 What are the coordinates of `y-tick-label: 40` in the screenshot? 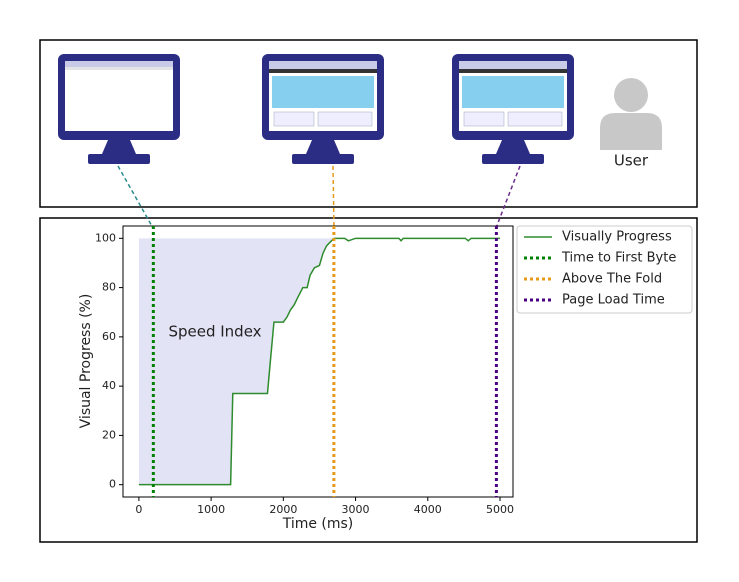 It's located at (109, 385).